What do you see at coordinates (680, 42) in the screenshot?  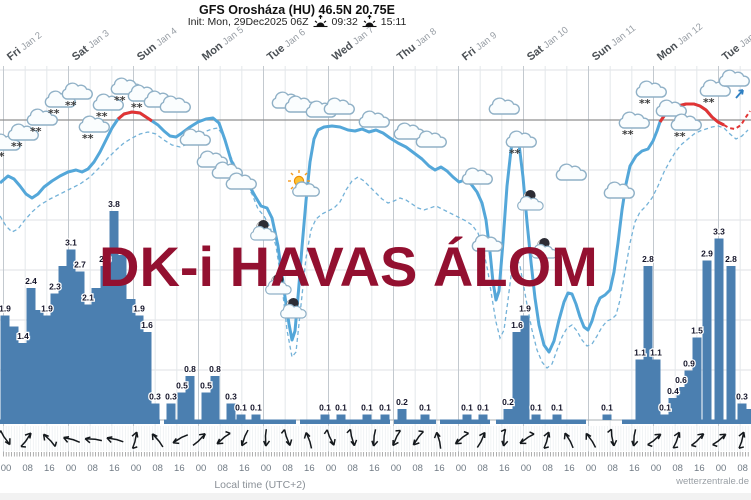 I see `day-label: MonJan 12` at bounding box center [680, 42].